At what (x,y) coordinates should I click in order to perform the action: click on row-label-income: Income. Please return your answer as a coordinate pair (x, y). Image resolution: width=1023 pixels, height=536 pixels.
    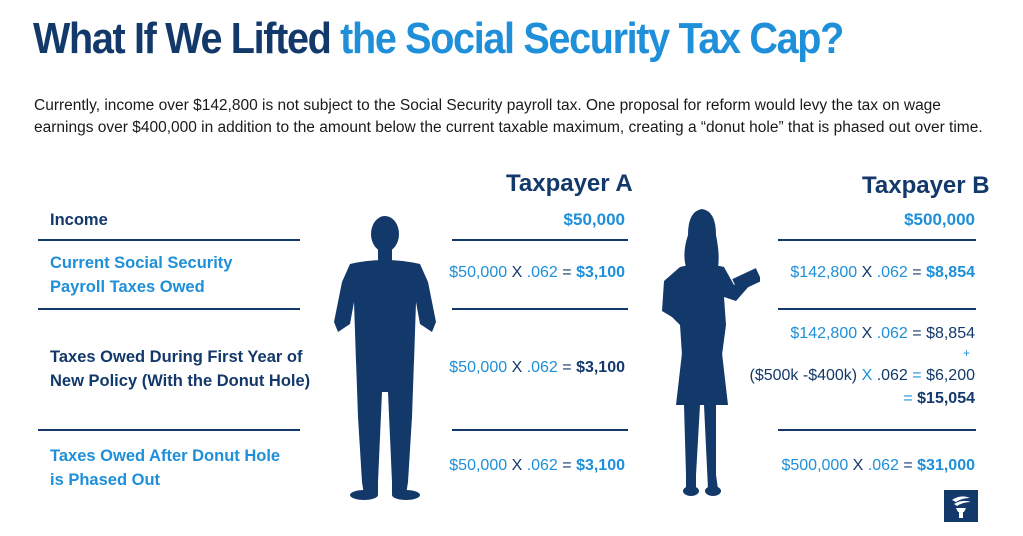
    Looking at the image, I should click on (79, 220).